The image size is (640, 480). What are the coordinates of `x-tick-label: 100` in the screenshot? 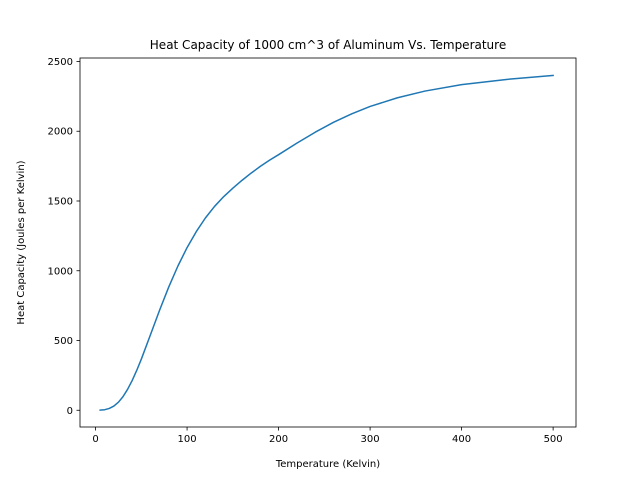 It's located at (187, 439).